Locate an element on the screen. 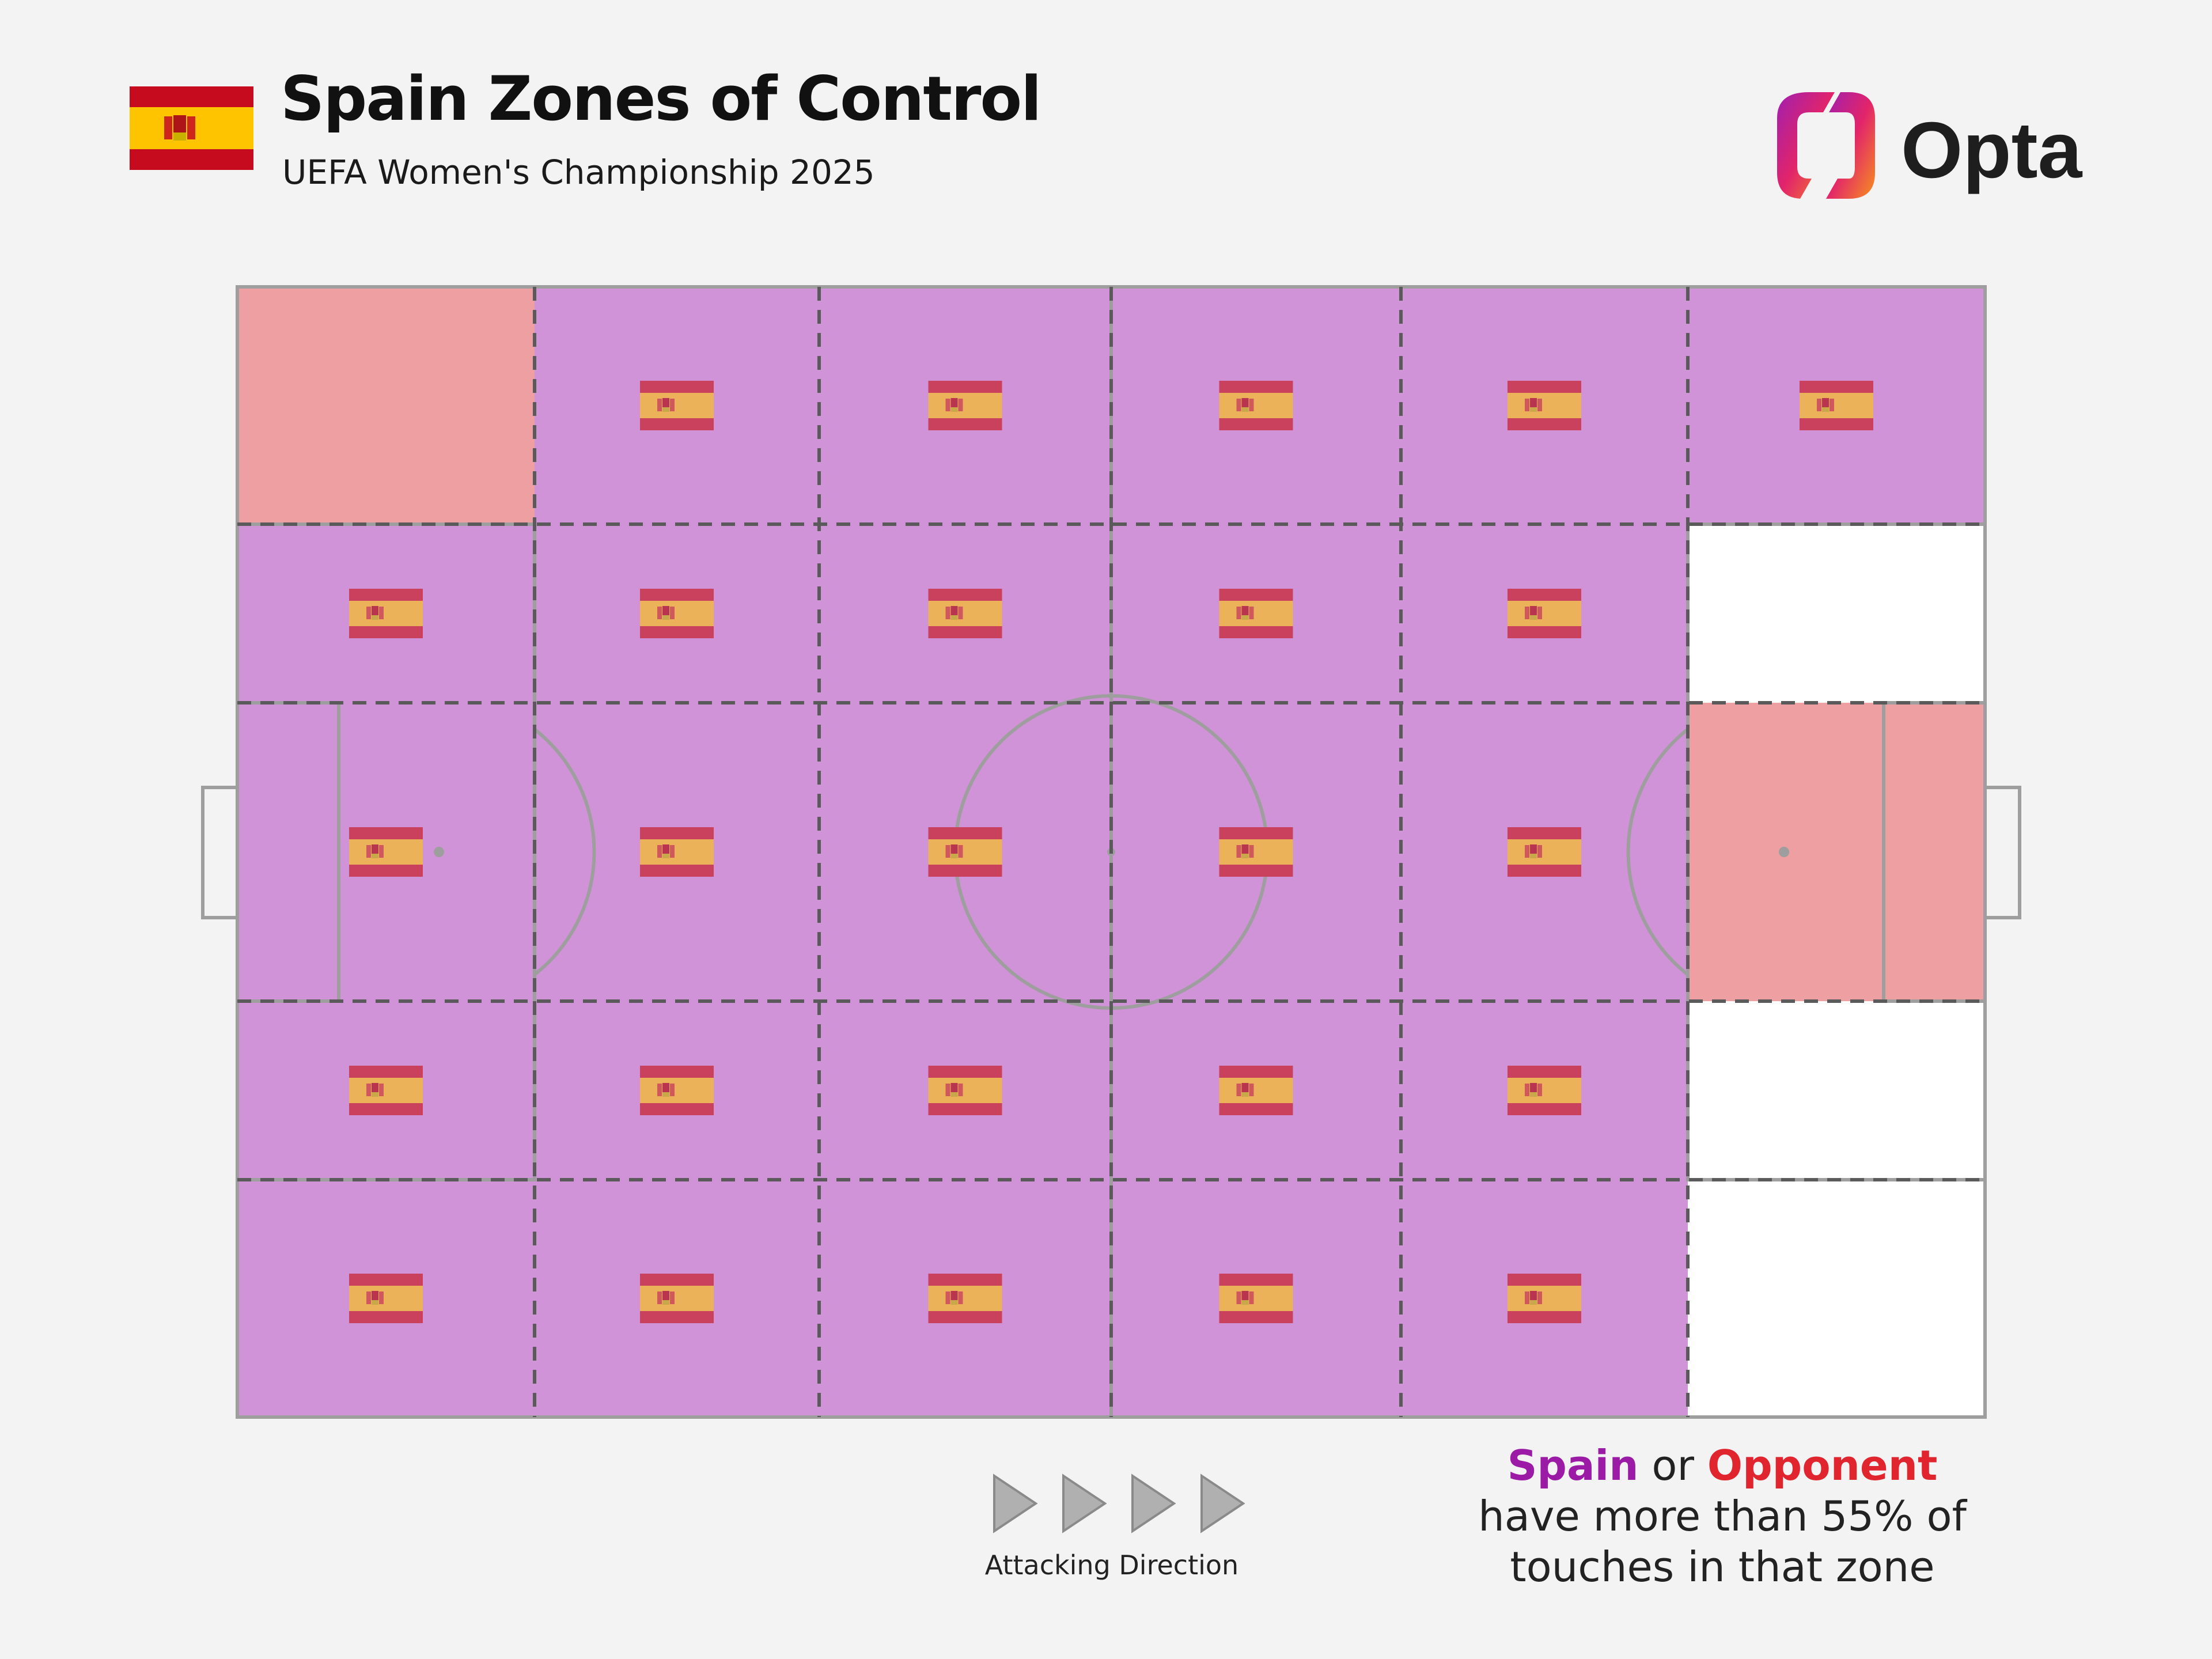  page-title: Spain Zones of Control is located at coordinates (661, 98).